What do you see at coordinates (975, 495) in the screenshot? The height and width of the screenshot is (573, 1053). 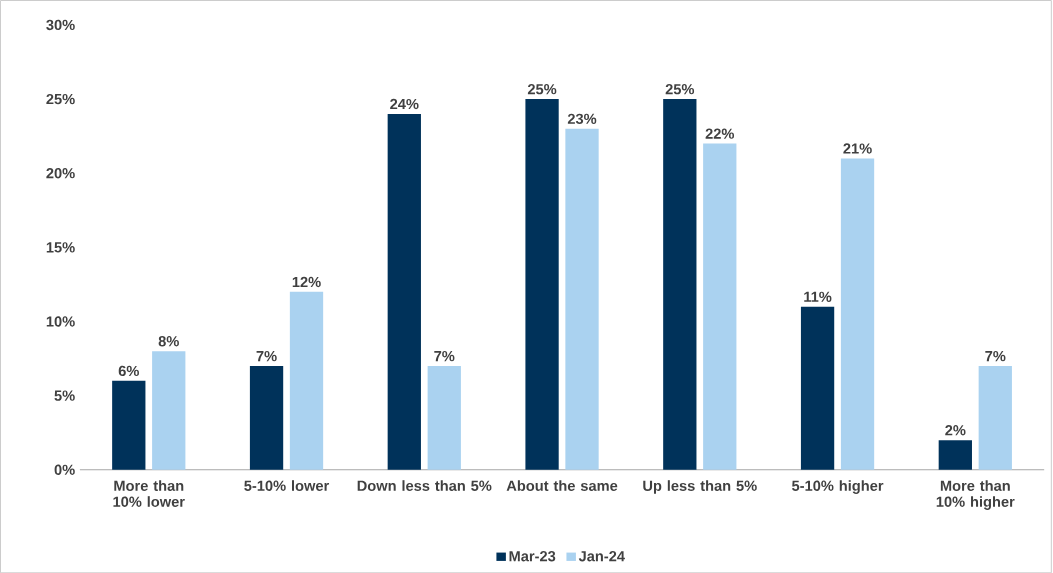 I see `x-tick-label: More than 10% higher` at bounding box center [975, 495].